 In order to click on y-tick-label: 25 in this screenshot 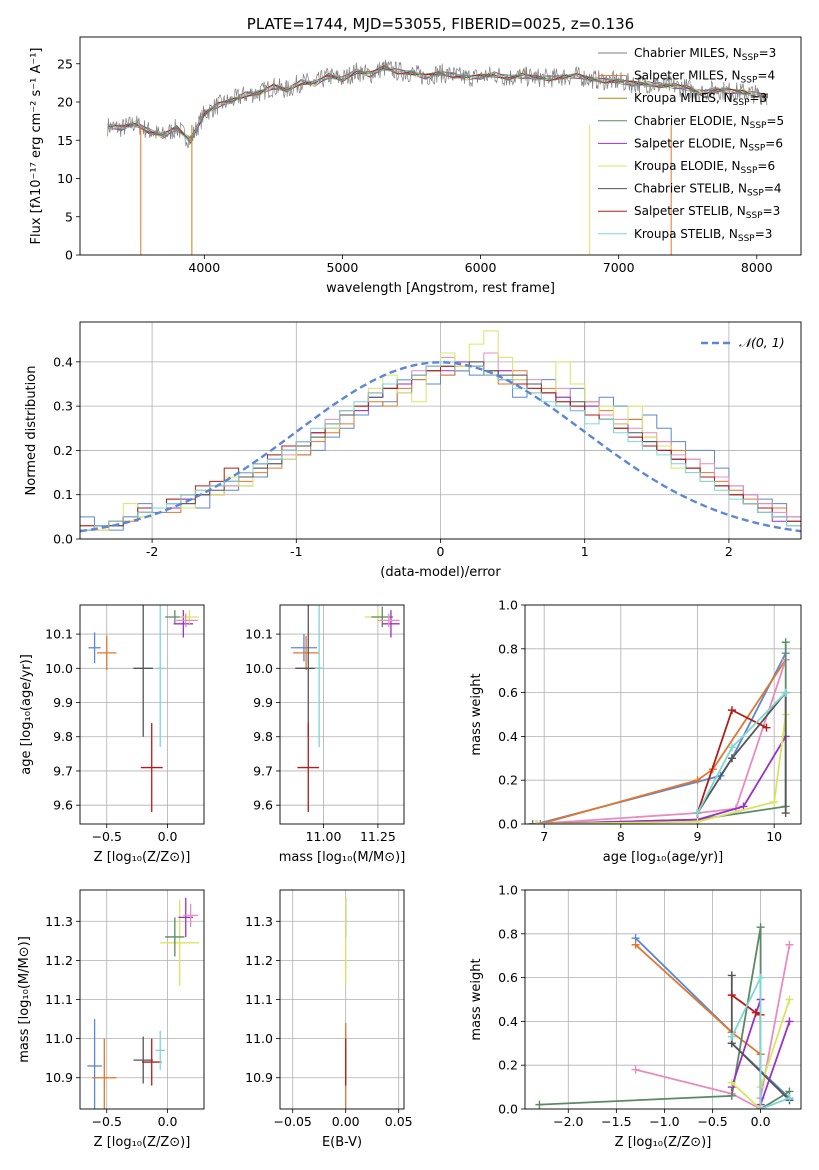, I will do `click(65, 63)`.